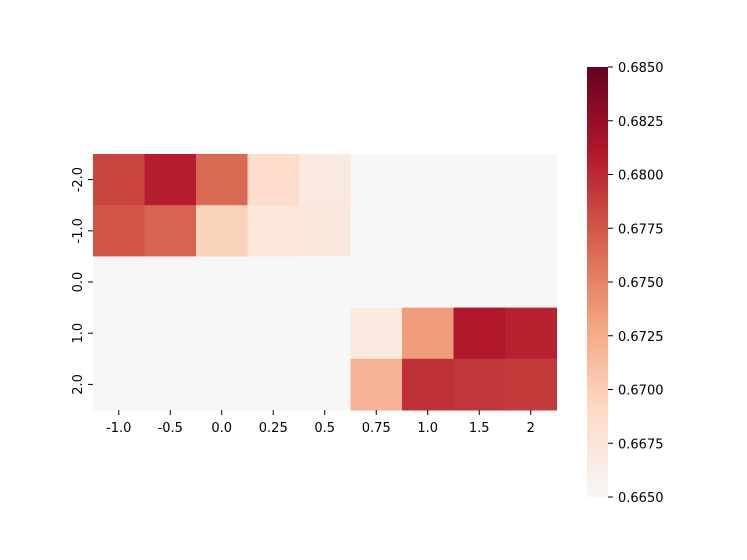 Image resolution: width=747 pixels, height=560 pixels. What do you see at coordinates (531, 428) in the screenshot?
I see `x-tick-label: 2` at bounding box center [531, 428].